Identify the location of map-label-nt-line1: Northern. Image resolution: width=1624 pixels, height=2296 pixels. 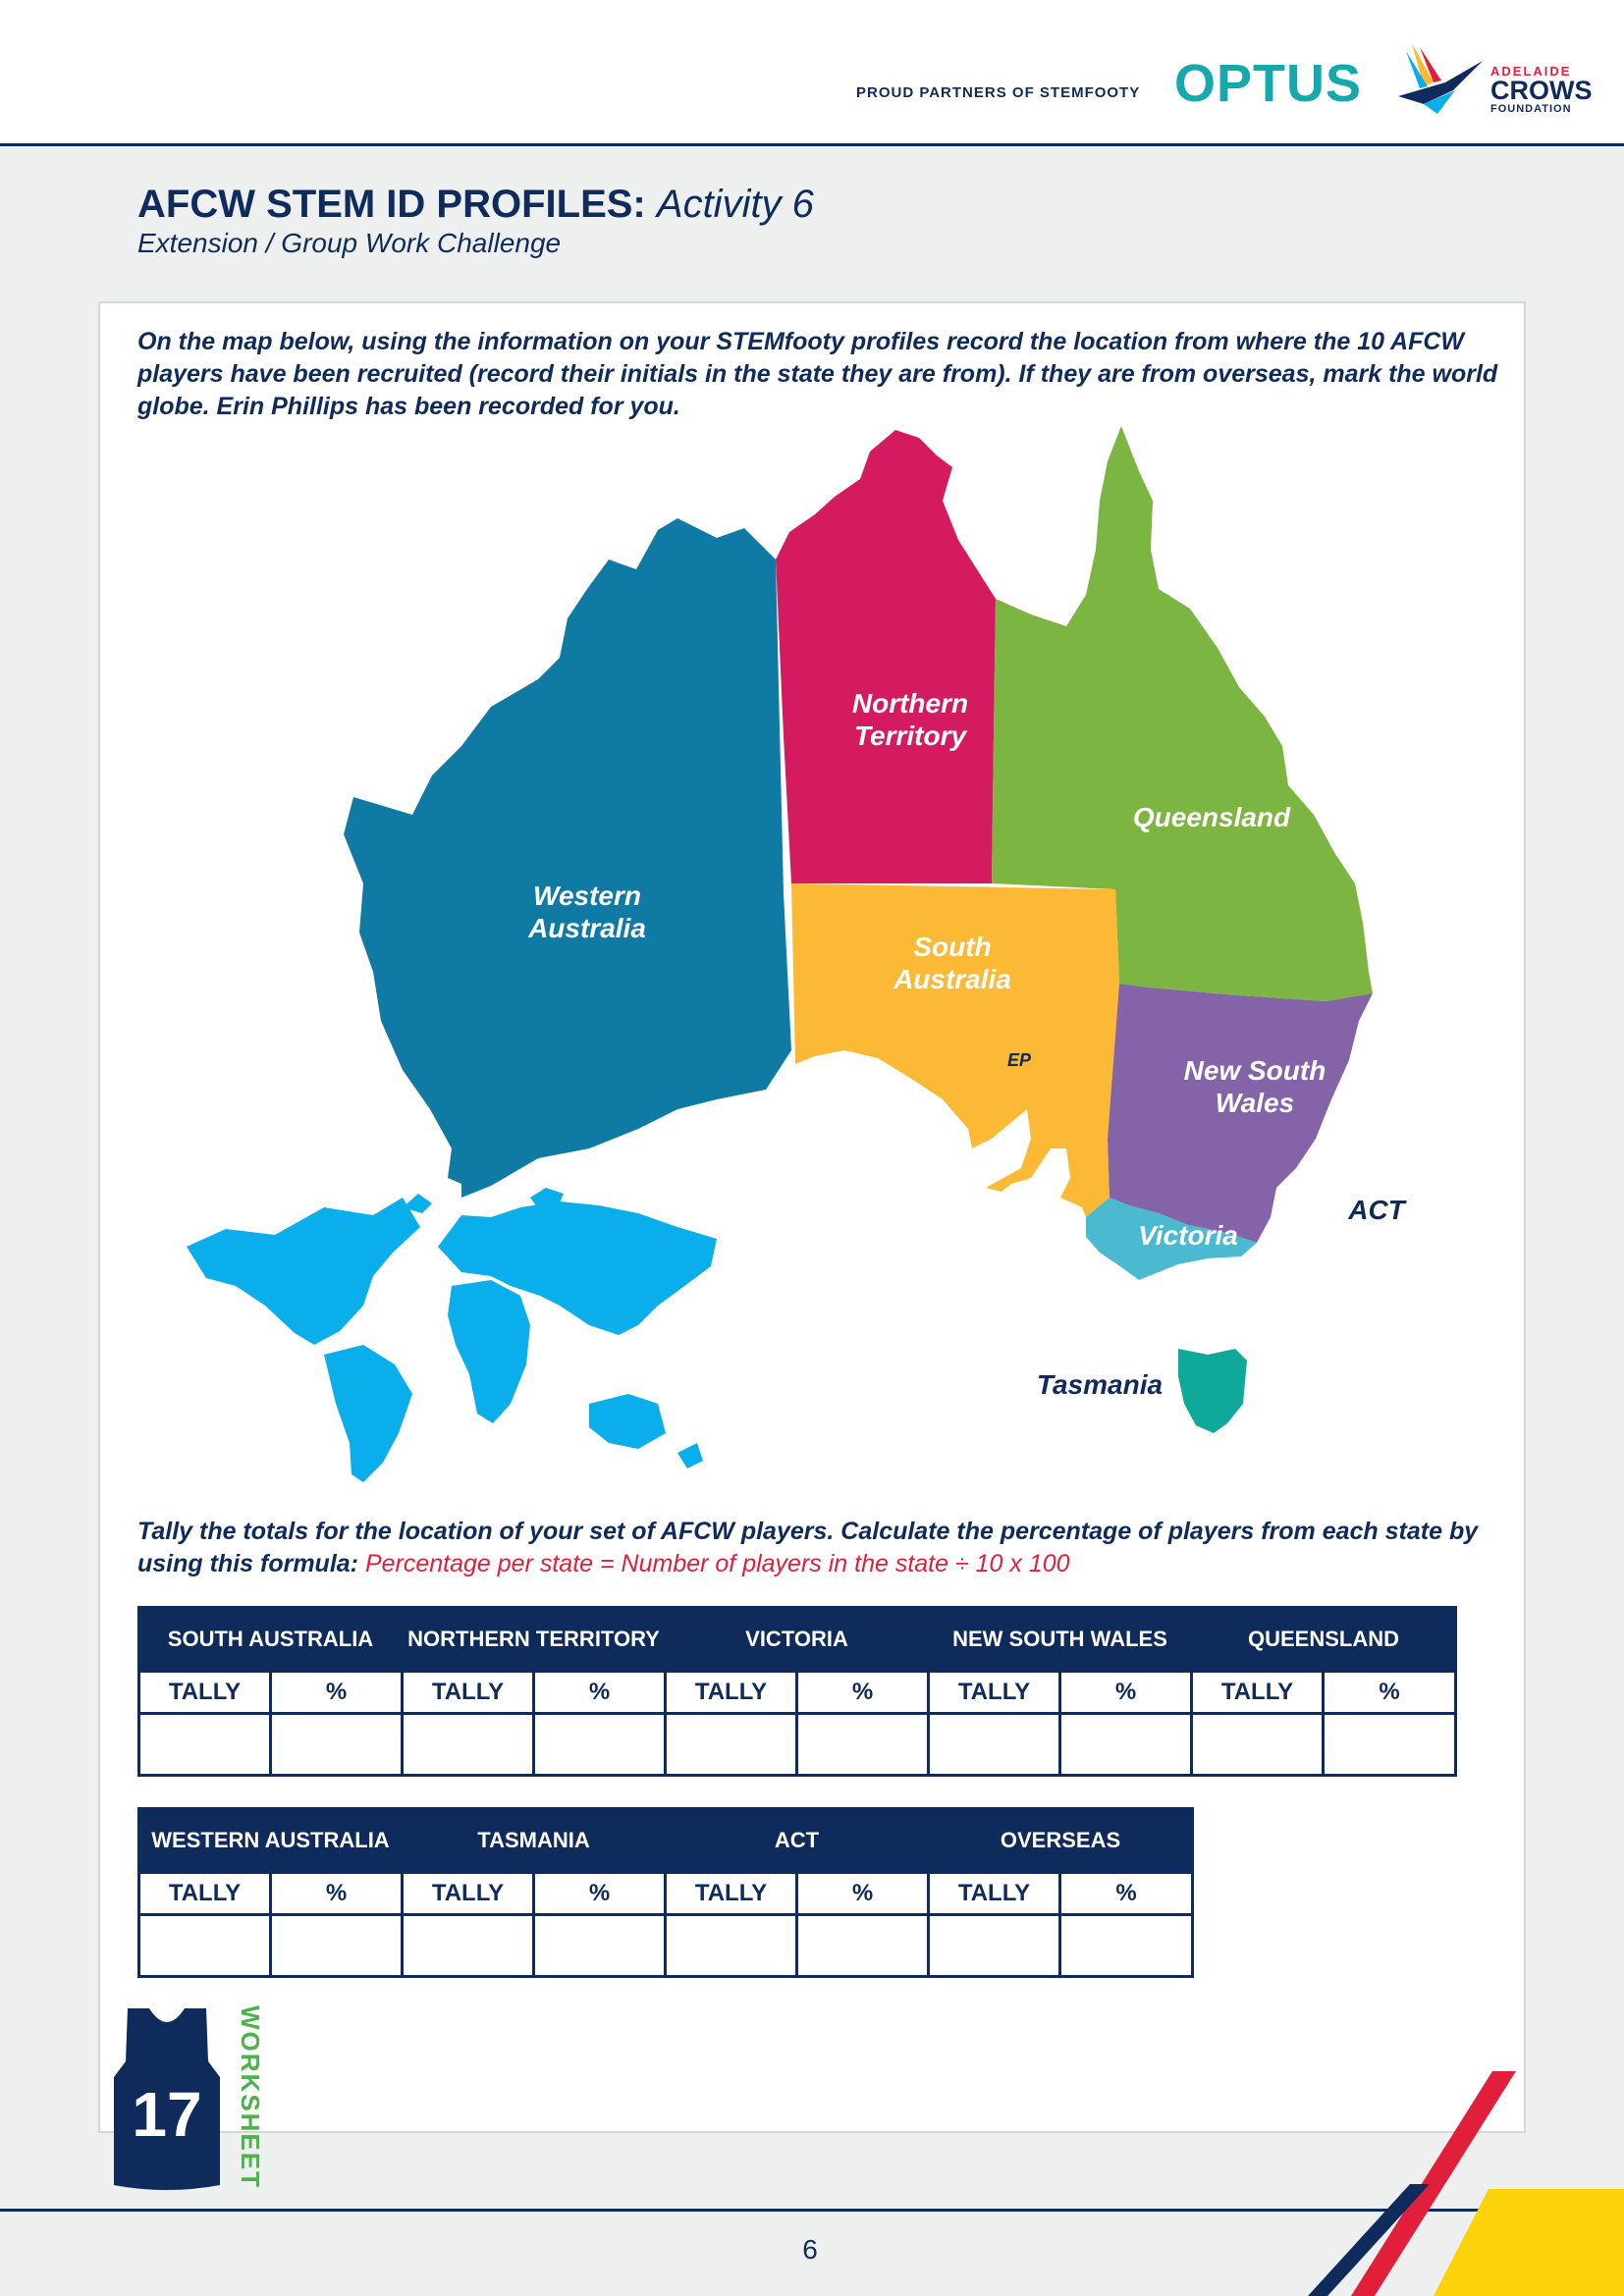
(910, 703).